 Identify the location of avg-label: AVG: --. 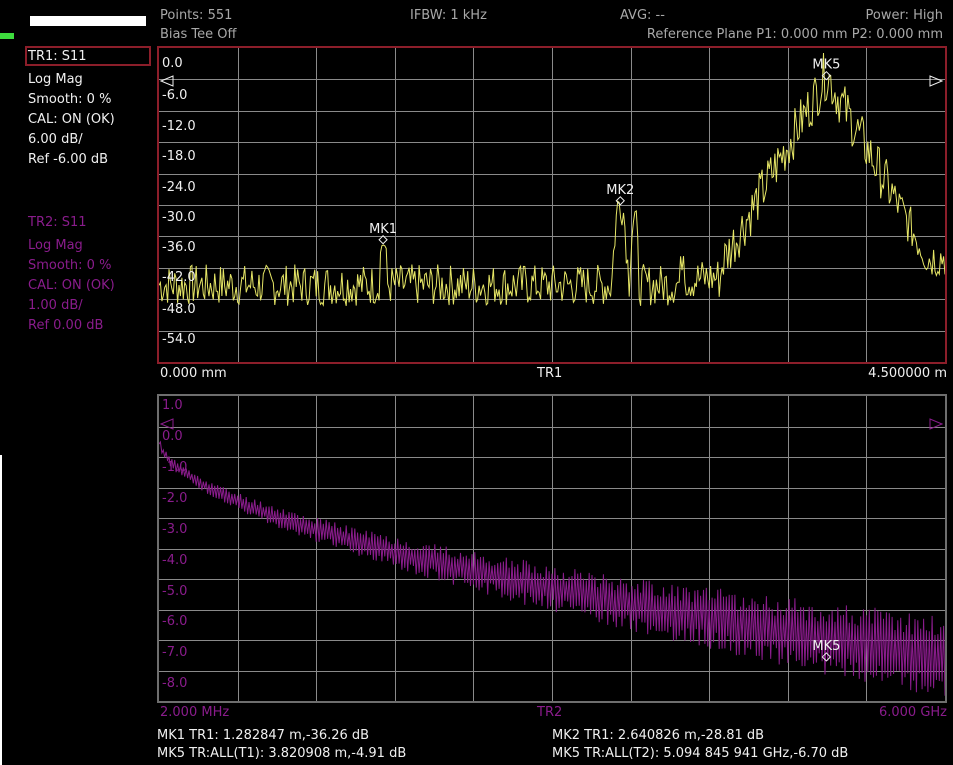
(642, 15).